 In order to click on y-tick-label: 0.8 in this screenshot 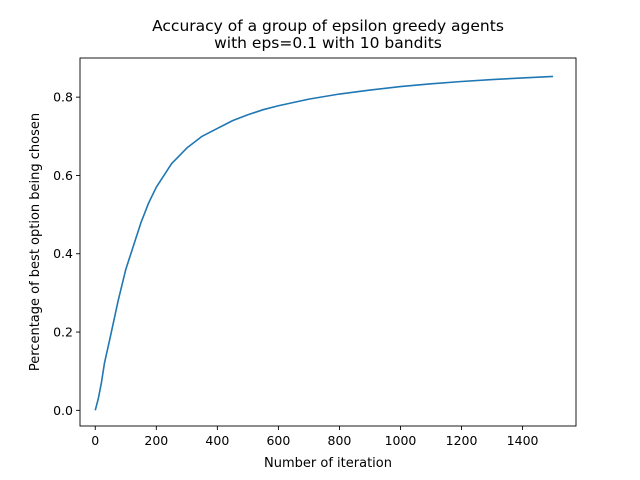, I will do `click(63, 97)`.